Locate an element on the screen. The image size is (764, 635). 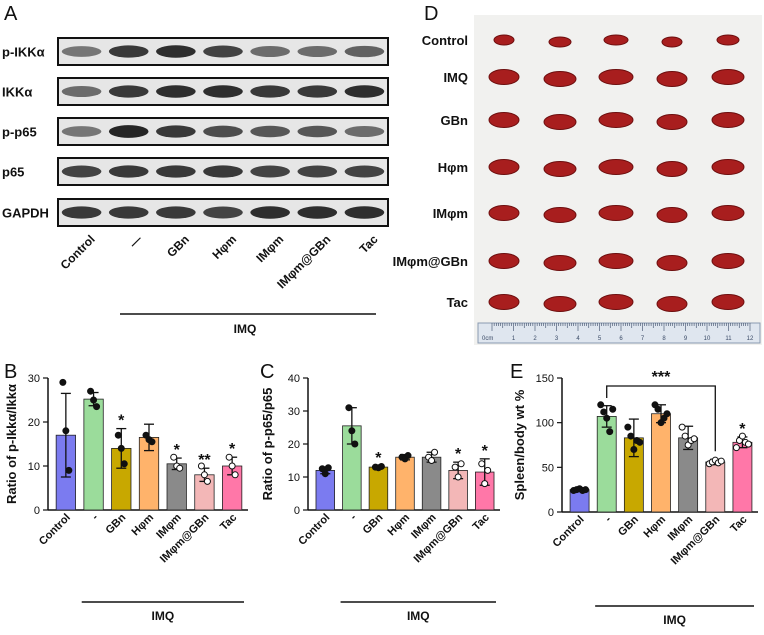
ruler-number: 8 is located at coordinates (664, 339).